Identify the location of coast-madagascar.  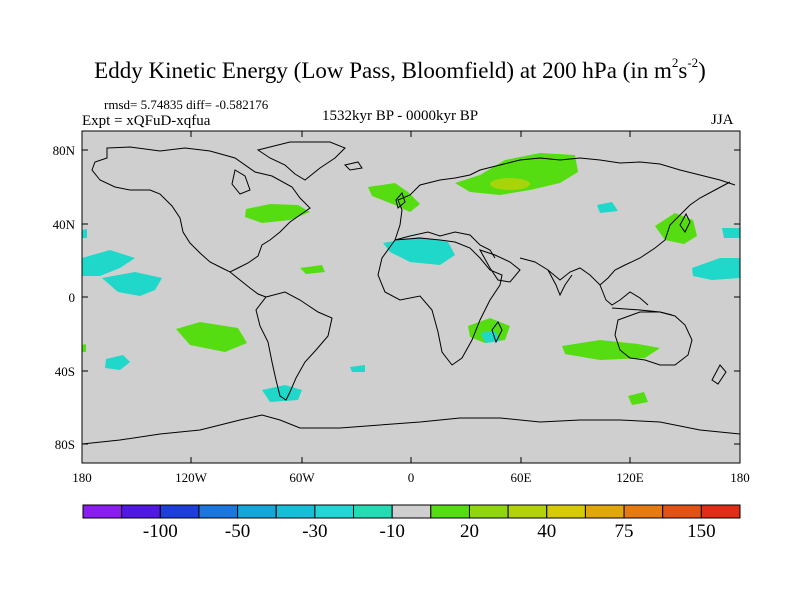
(497, 332).